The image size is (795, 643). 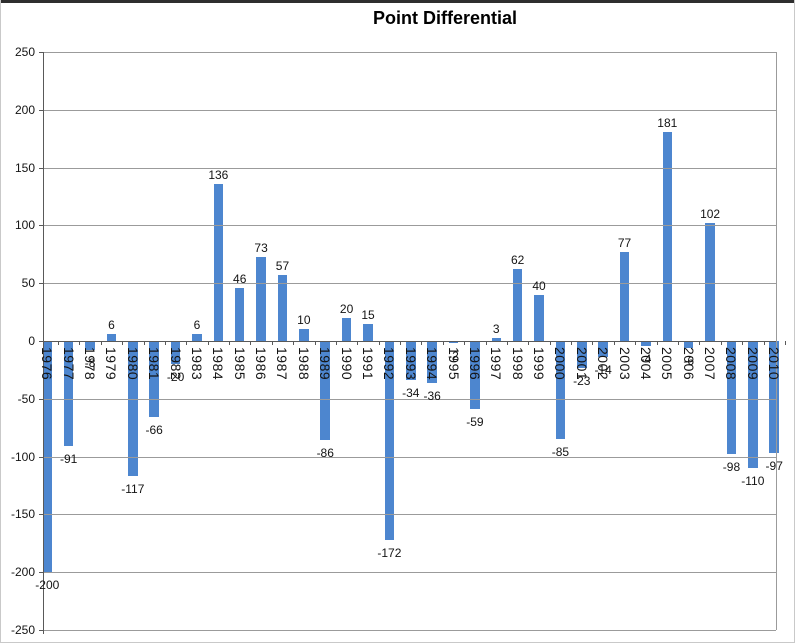 What do you see at coordinates (688, 344) in the screenshot?
I see `bar-2006` at bounding box center [688, 344].